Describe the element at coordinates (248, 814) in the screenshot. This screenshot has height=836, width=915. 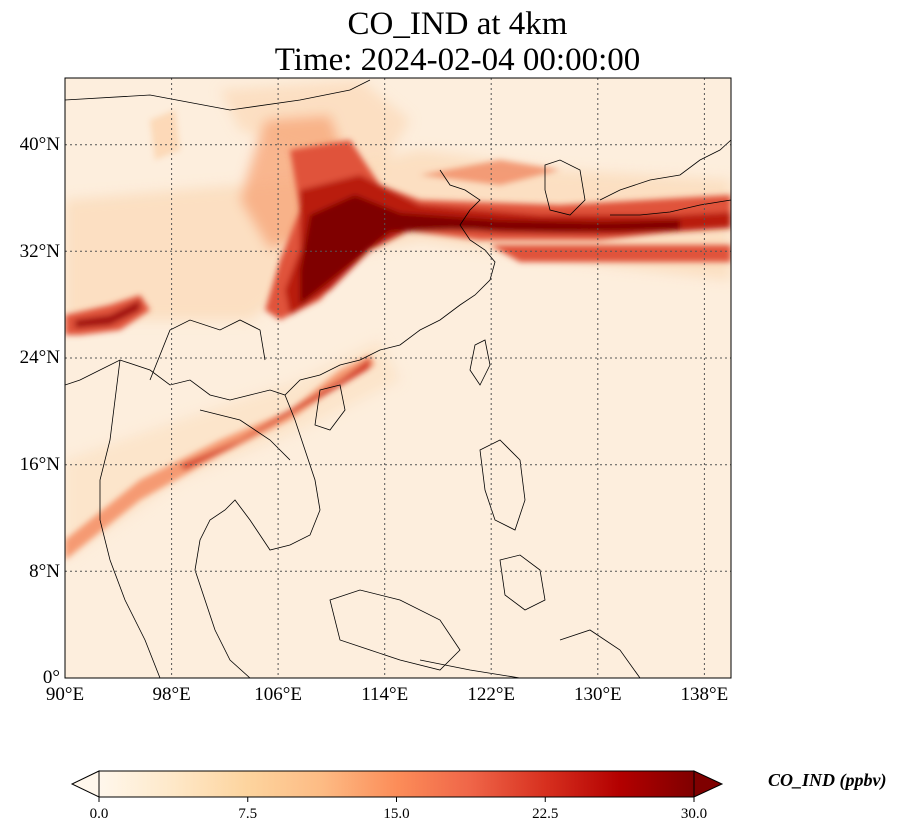
I see `colorbar-tick-label: 7.5` at that location.